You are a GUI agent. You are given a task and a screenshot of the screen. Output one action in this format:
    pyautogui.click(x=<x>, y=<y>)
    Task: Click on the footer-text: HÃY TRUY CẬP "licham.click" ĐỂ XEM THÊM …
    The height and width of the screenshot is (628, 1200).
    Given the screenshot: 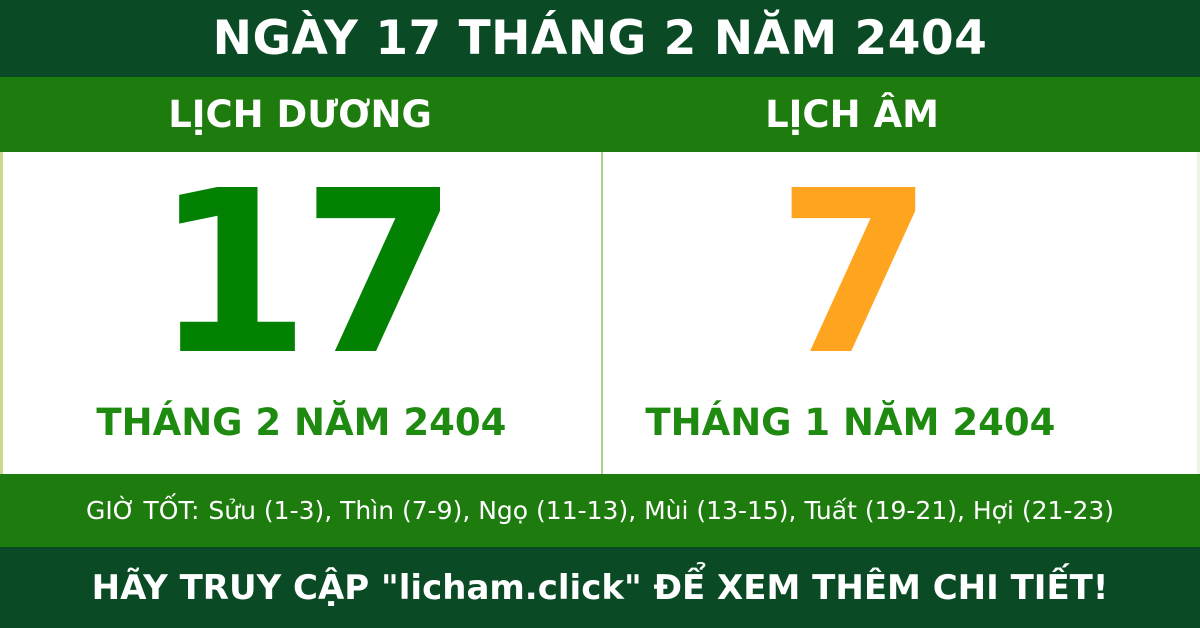 What is the action you would take?
    pyautogui.click(x=600, y=587)
    